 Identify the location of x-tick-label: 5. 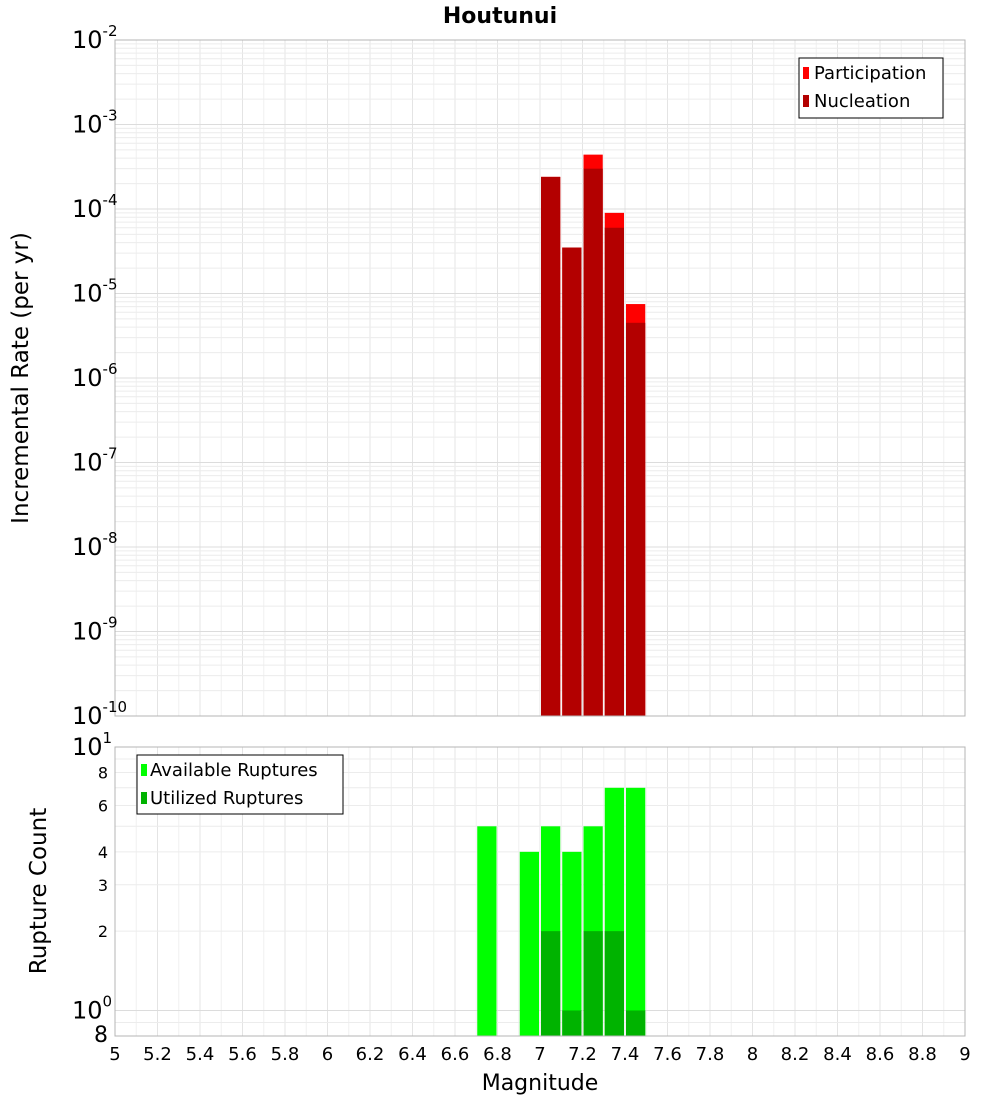
(114, 1054).